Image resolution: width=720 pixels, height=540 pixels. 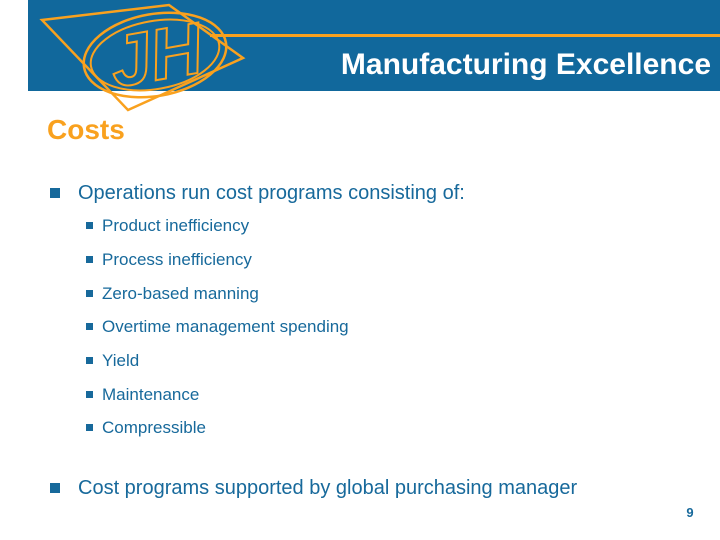 I want to click on sub-bullet-item: Zero-based manning, so click(x=217, y=293).